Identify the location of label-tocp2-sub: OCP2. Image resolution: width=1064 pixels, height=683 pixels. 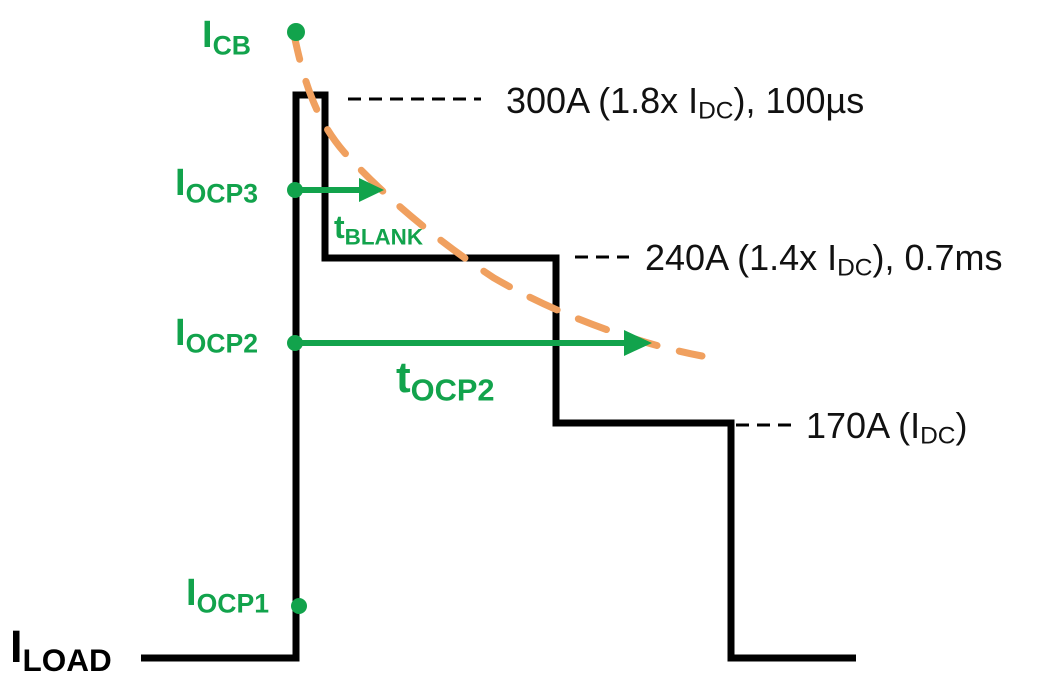
(452, 390).